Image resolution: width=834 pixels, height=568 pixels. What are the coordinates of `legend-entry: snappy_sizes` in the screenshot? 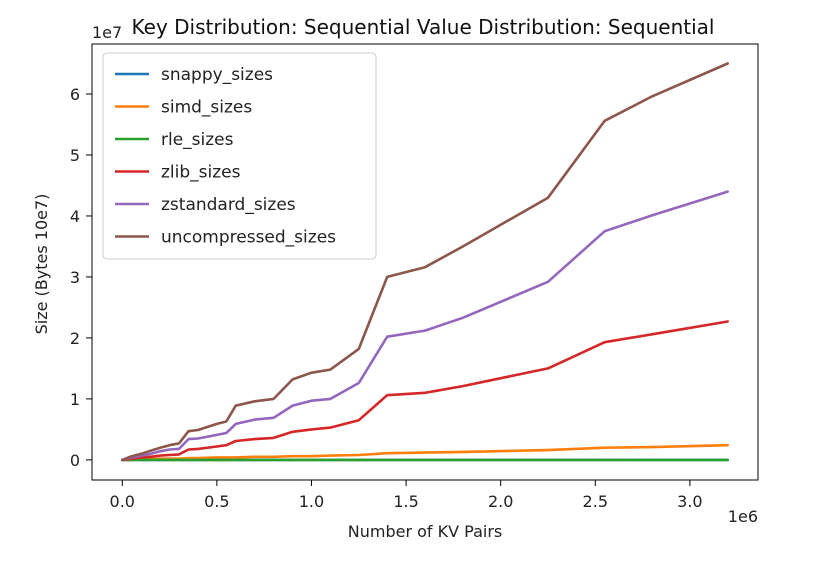 It's located at (217, 75).